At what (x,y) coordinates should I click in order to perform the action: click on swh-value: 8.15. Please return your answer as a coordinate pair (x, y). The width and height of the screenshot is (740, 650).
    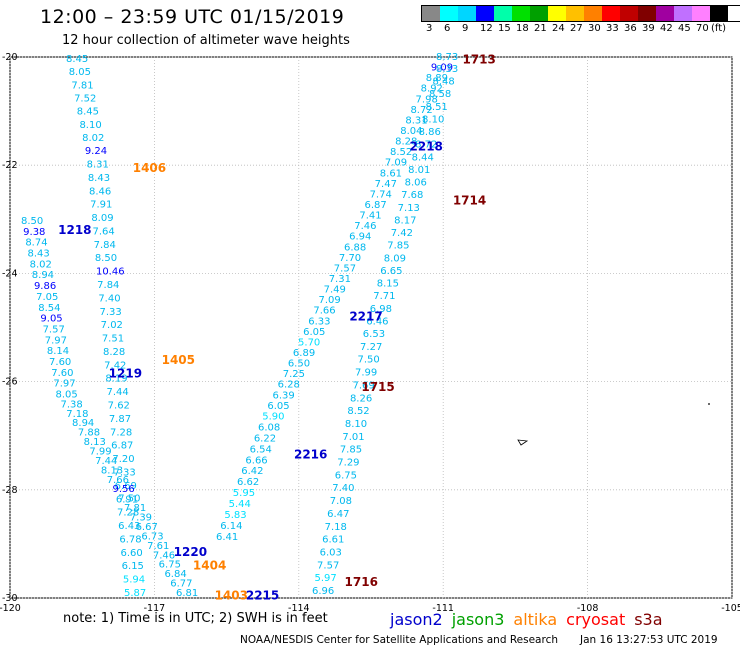
    Looking at the image, I should click on (388, 284).